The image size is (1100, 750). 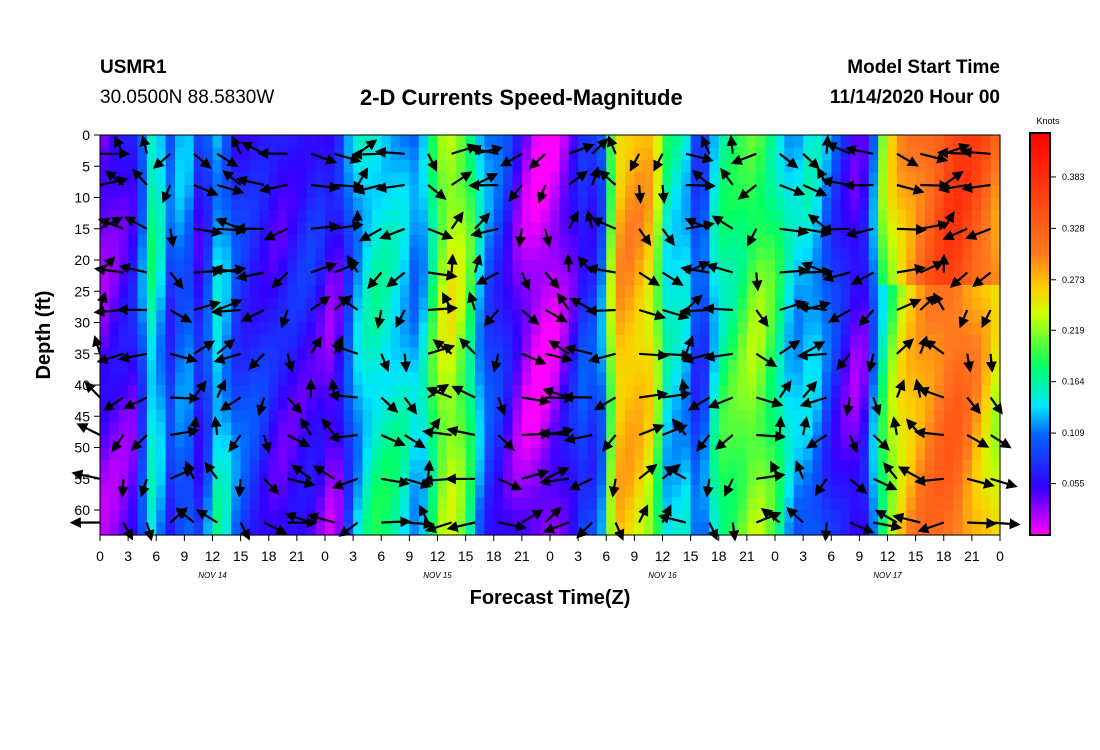 What do you see at coordinates (82, 416) in the screenshot?
I see `y-tick-label: 45` at bounding box center [82, 416].